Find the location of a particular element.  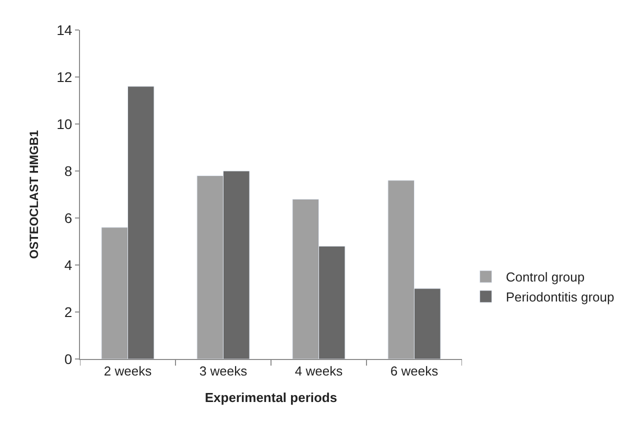

y-tick-label: 10 is located at coordinates (64, 124).